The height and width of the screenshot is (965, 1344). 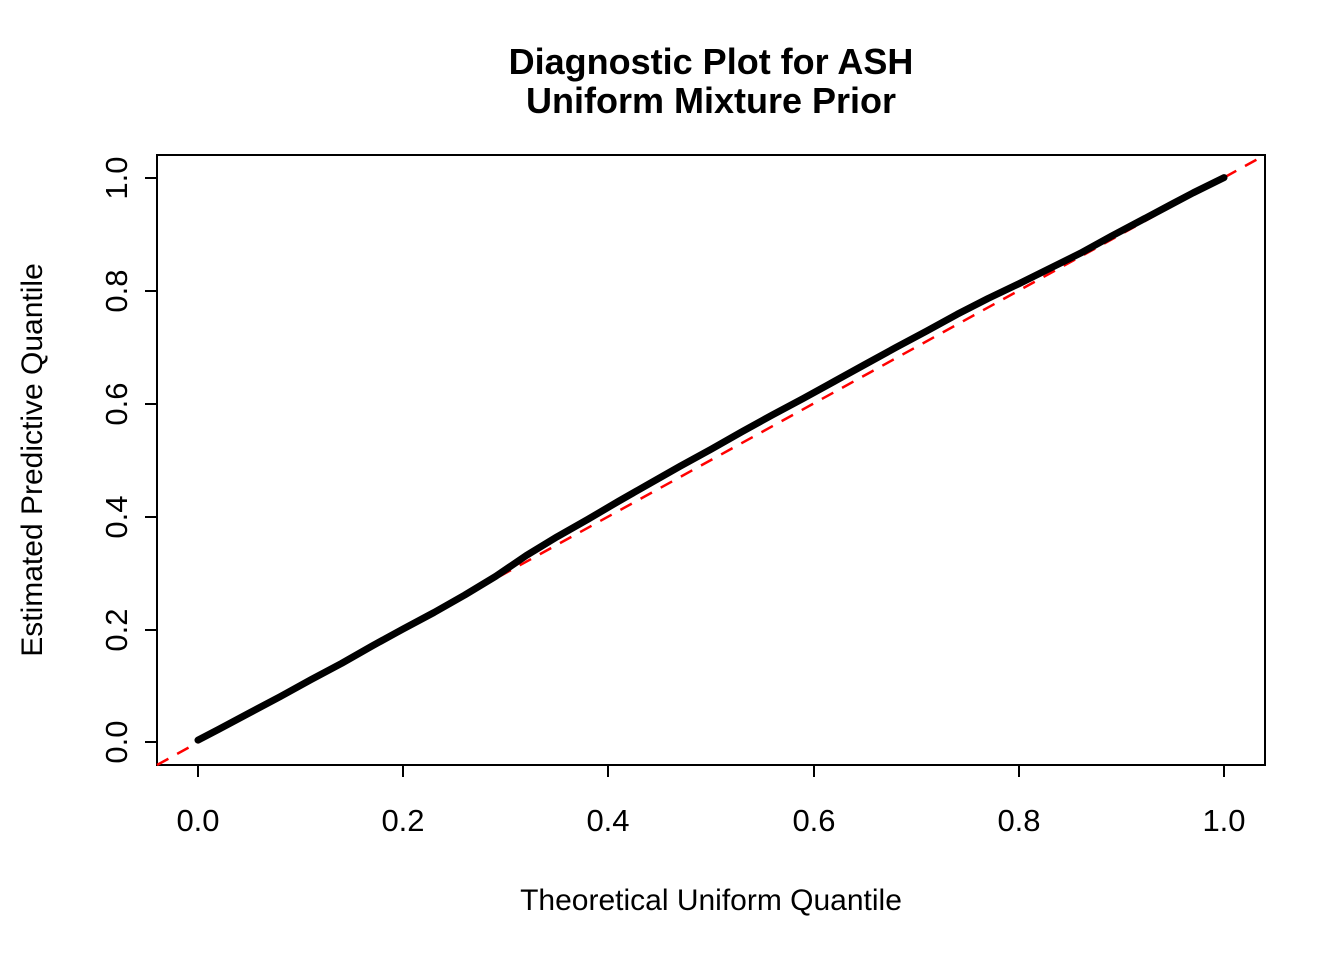 I want to click on x-tick-label: 0.0, so click(x=197, y=820).